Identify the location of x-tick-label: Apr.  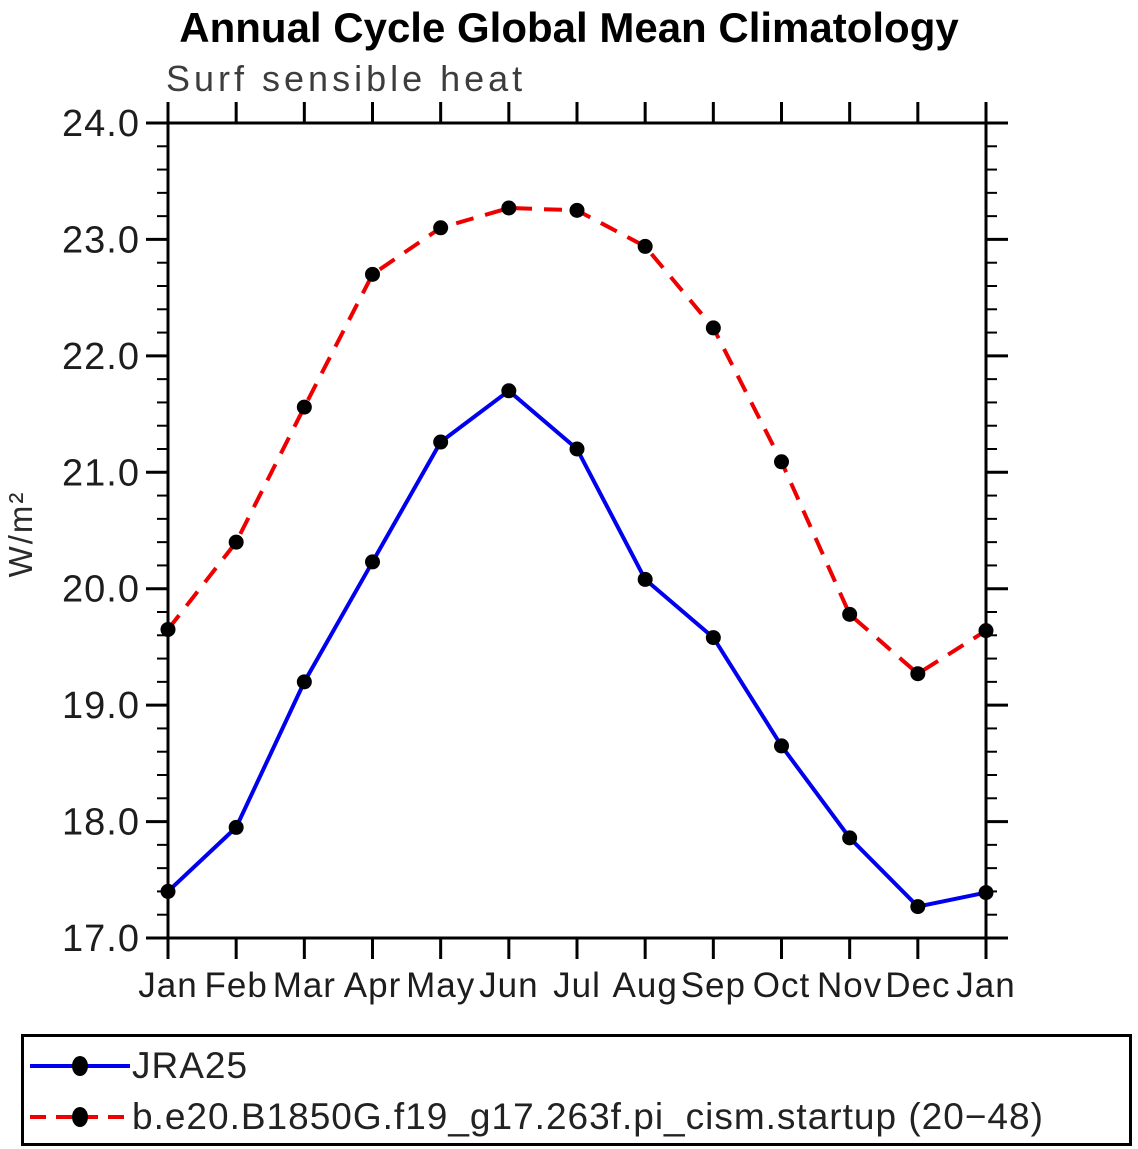
(372, 985).